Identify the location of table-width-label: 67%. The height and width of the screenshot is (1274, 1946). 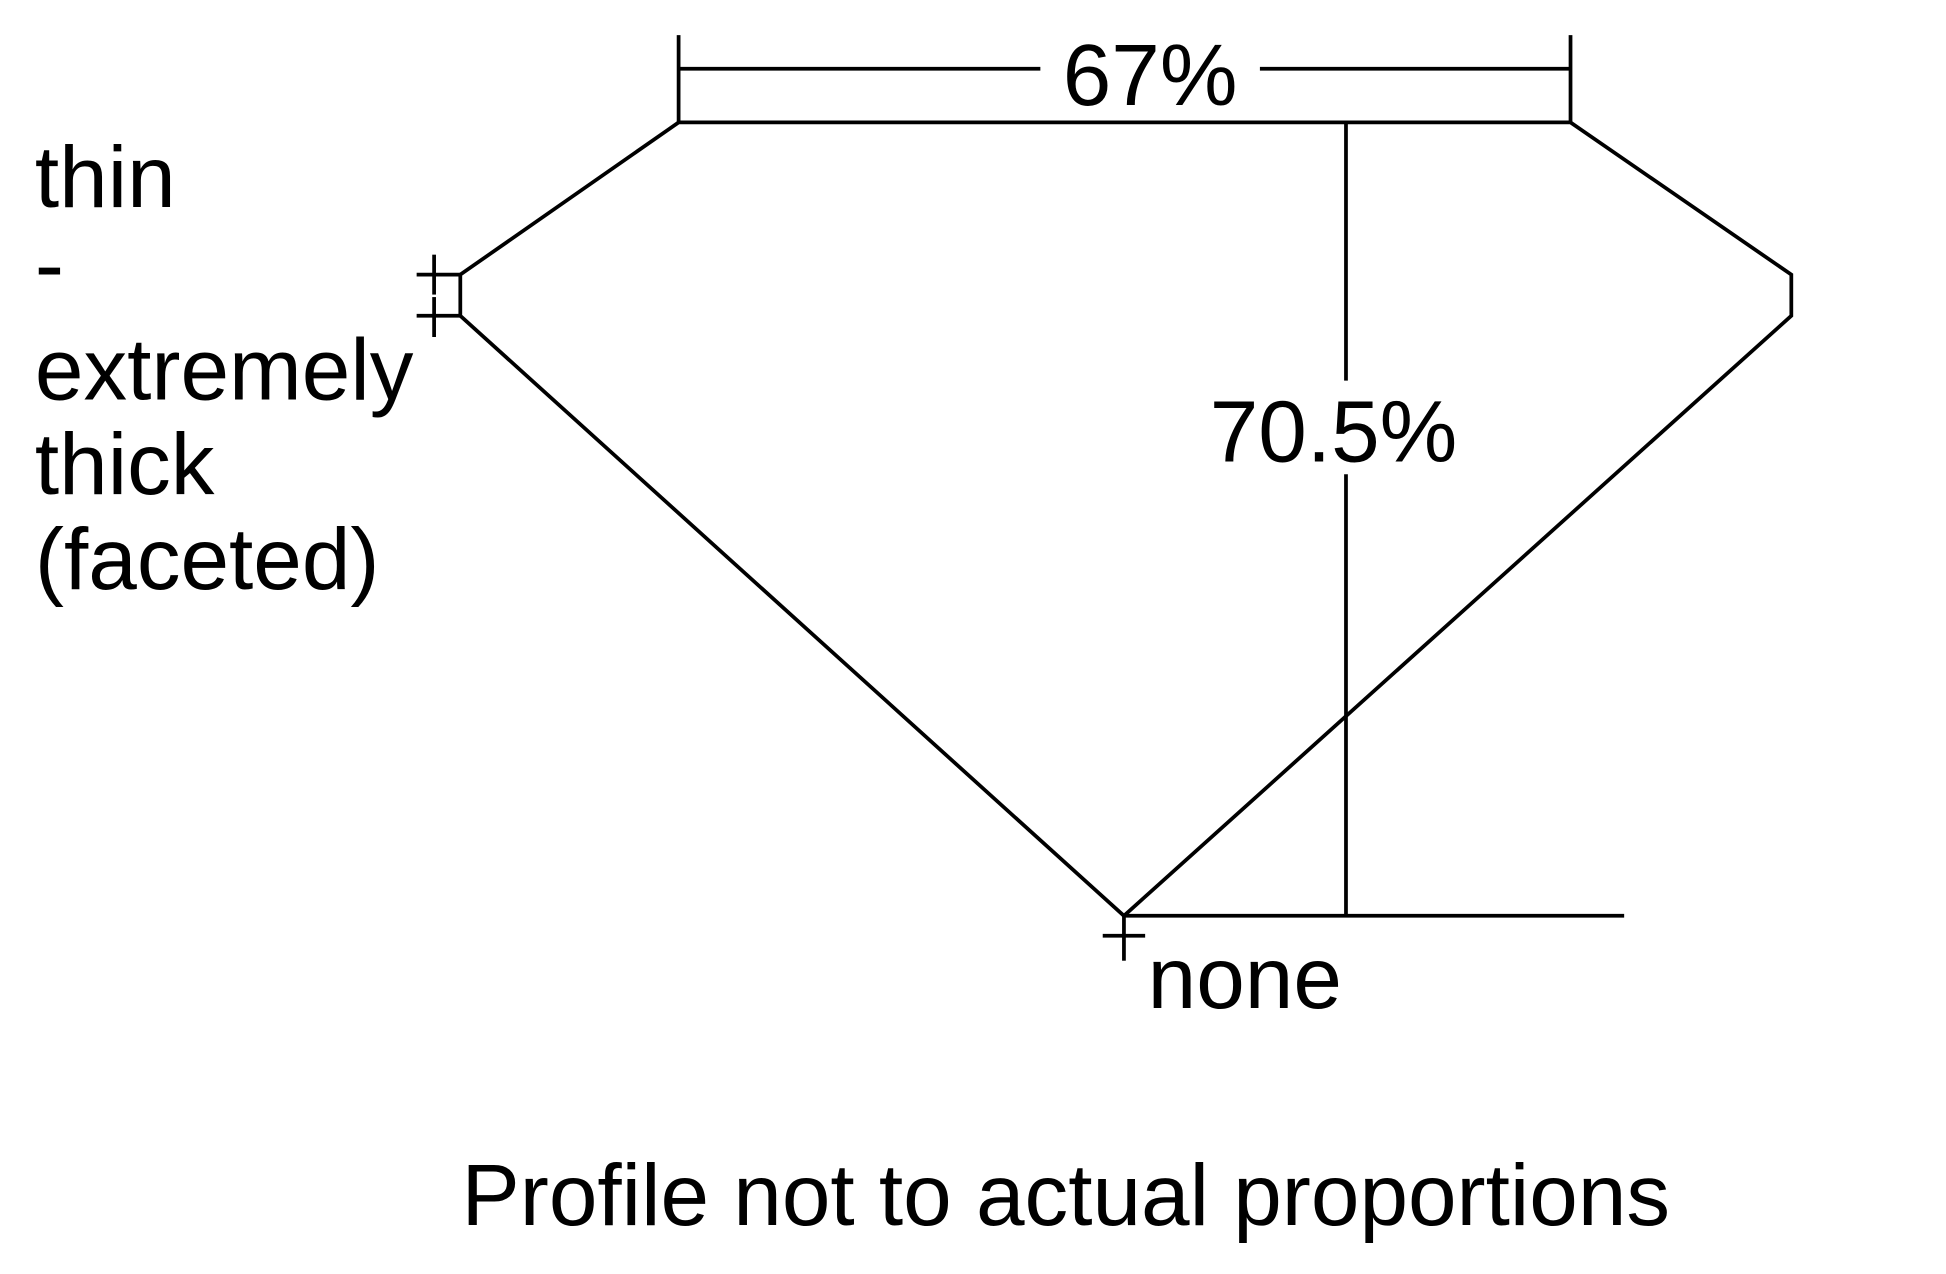
(1150, 75).